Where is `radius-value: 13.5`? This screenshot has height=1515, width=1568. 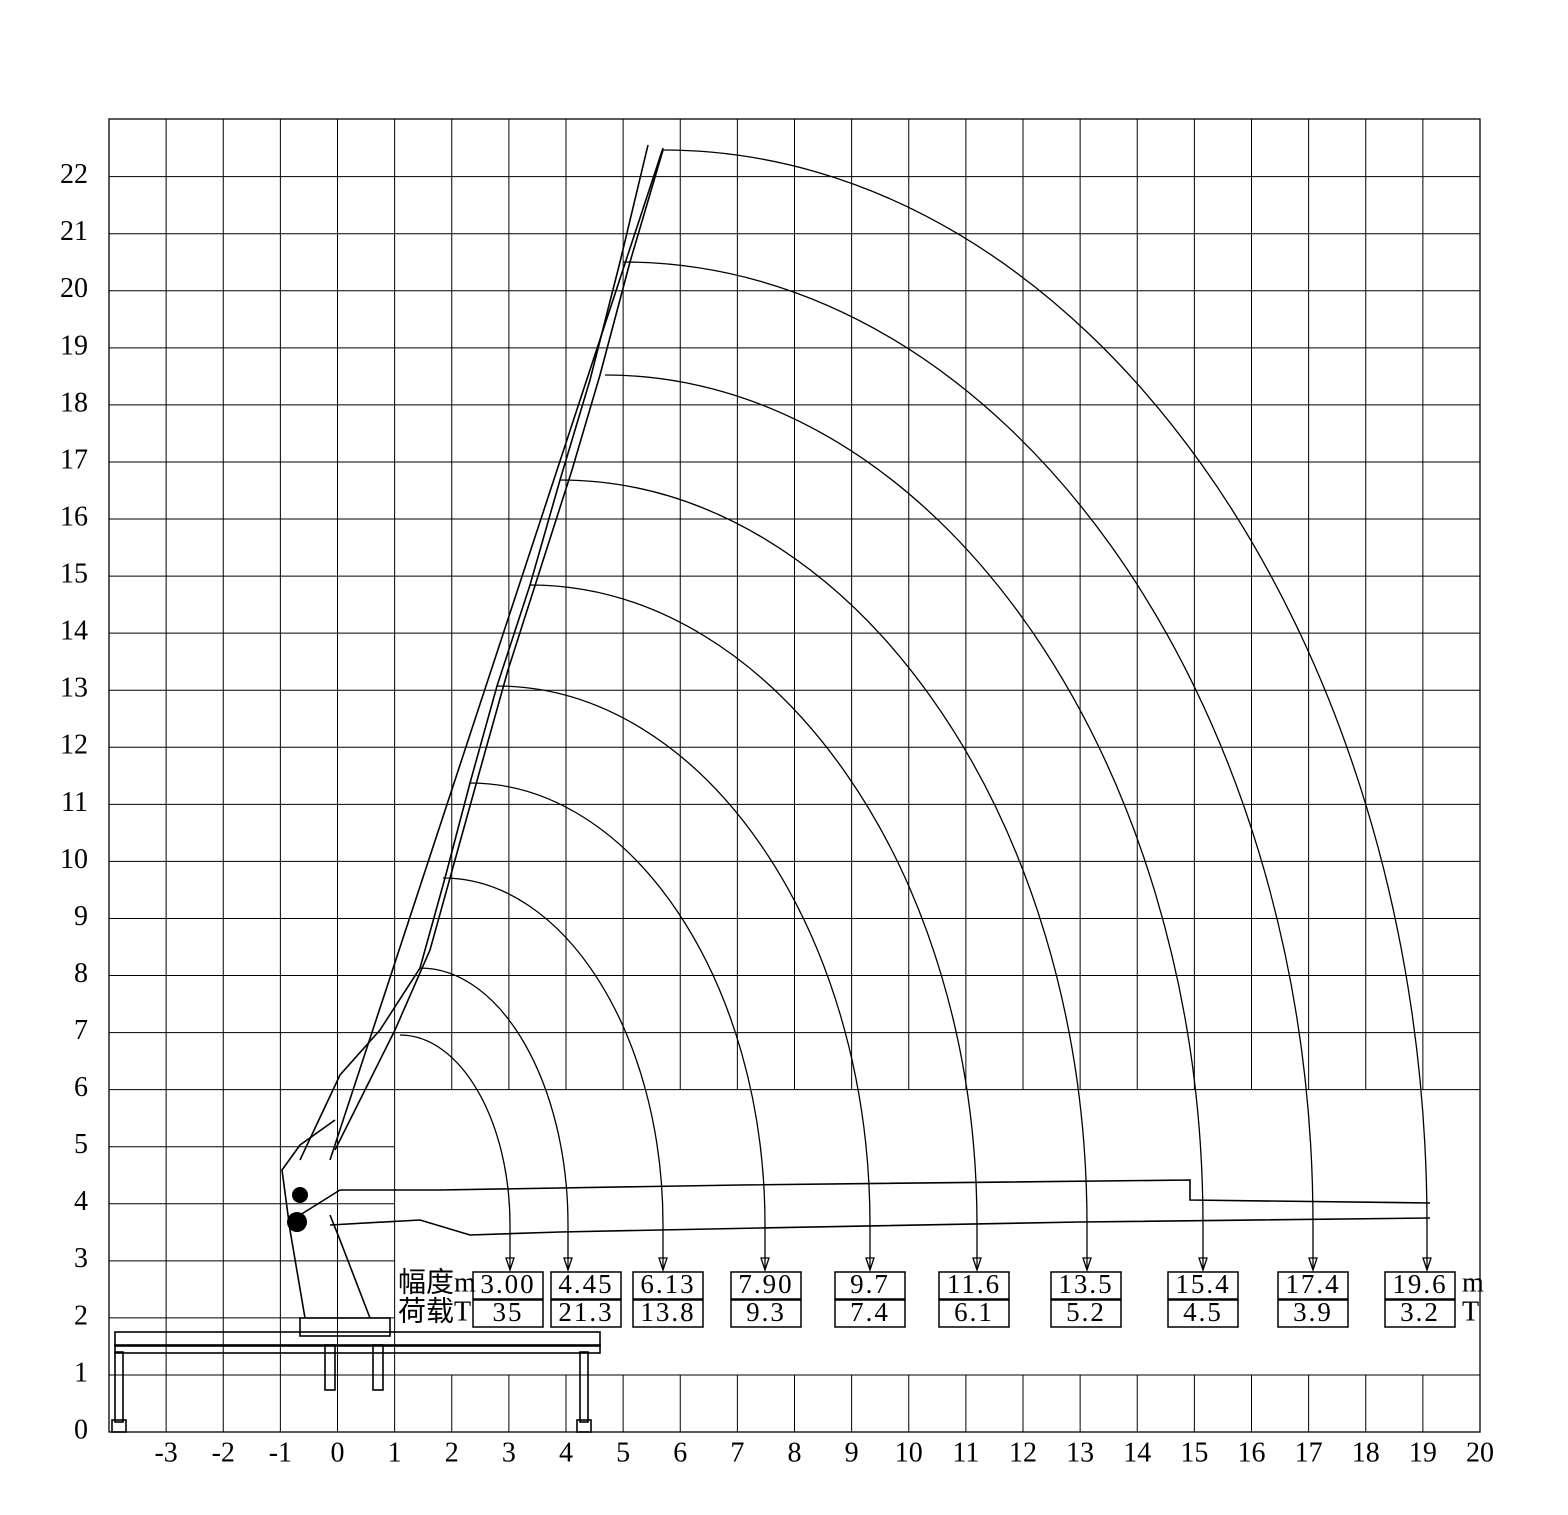
radius-value: 13.5 is located at coordinates (1085, 1284).